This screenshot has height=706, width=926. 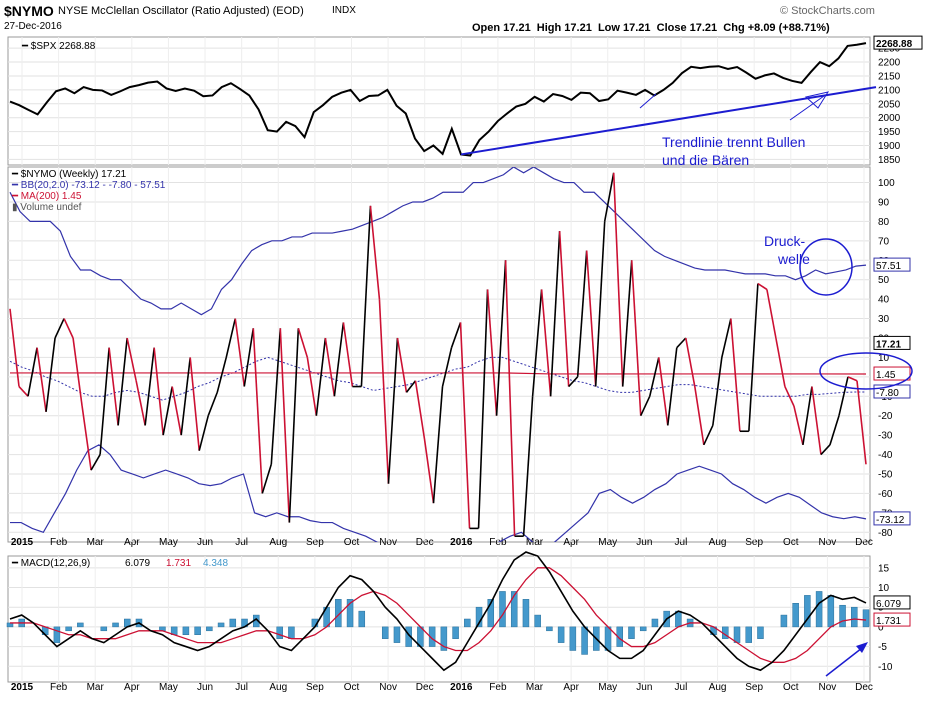 What do you see at coordinates (22, 687) in the screenshot?
I see `x-tick-label: 2015` at bounding box center [22, 687].